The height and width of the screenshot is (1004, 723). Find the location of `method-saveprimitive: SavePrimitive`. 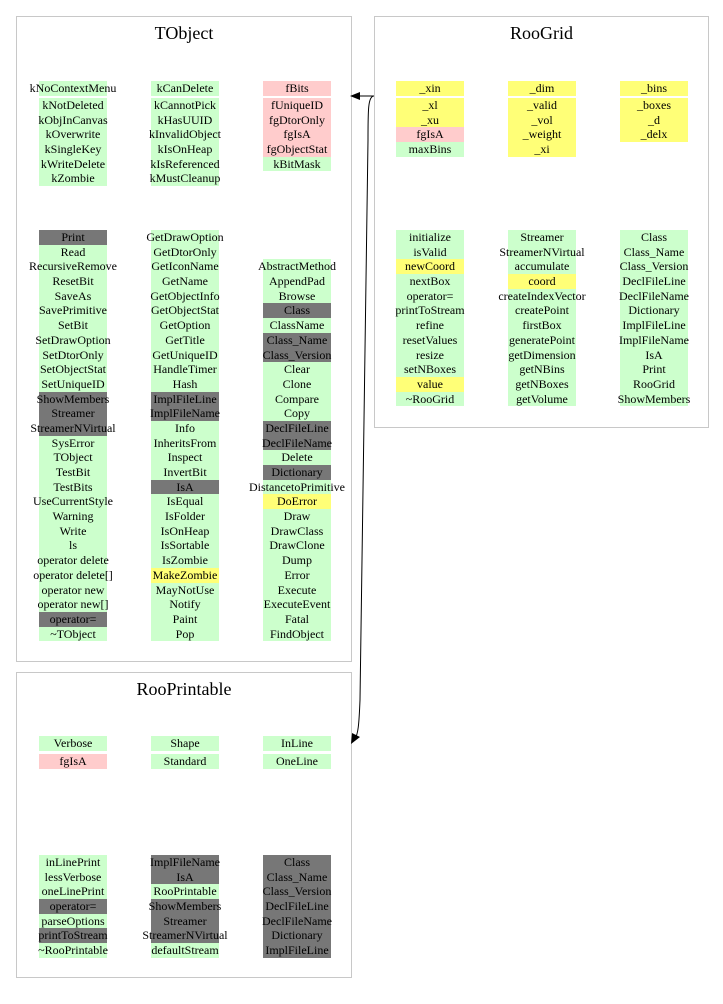

method-saveprimitive: SavePrimitive is located at coordinates (73, 311).